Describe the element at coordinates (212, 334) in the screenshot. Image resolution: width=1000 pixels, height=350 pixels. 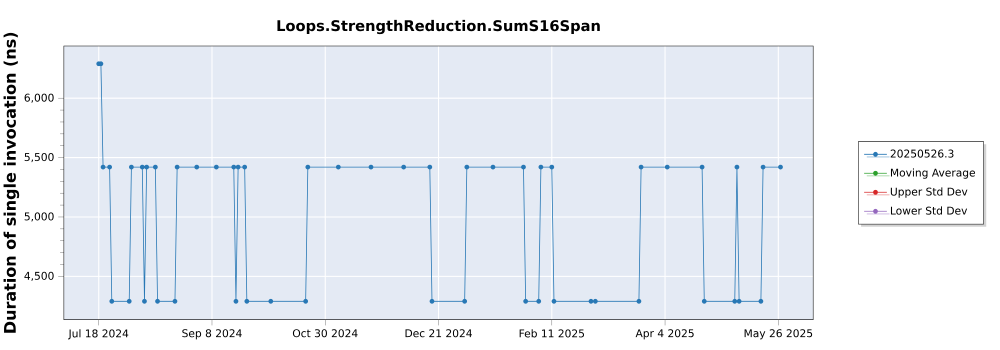
I see `x-tick-label: Sep 8 2024` at that location.